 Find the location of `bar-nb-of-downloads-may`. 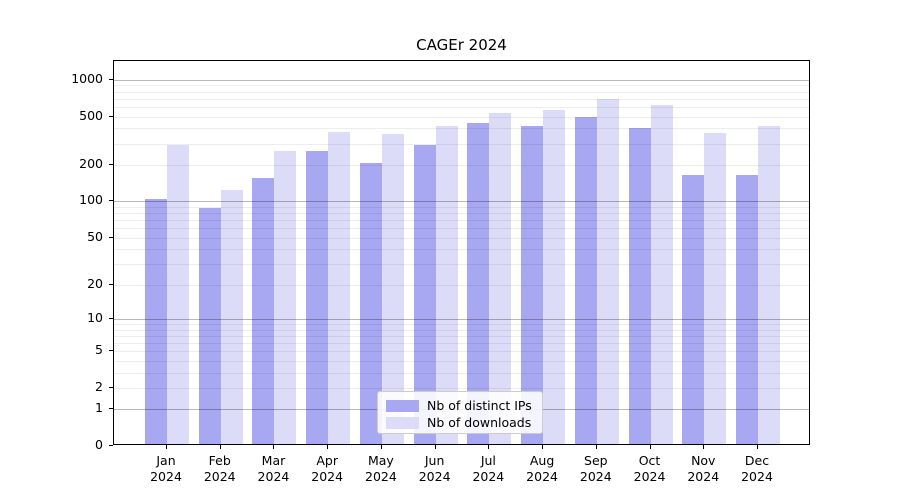

bar-nb-of-downloads-may is located at coordinates (392, 289).